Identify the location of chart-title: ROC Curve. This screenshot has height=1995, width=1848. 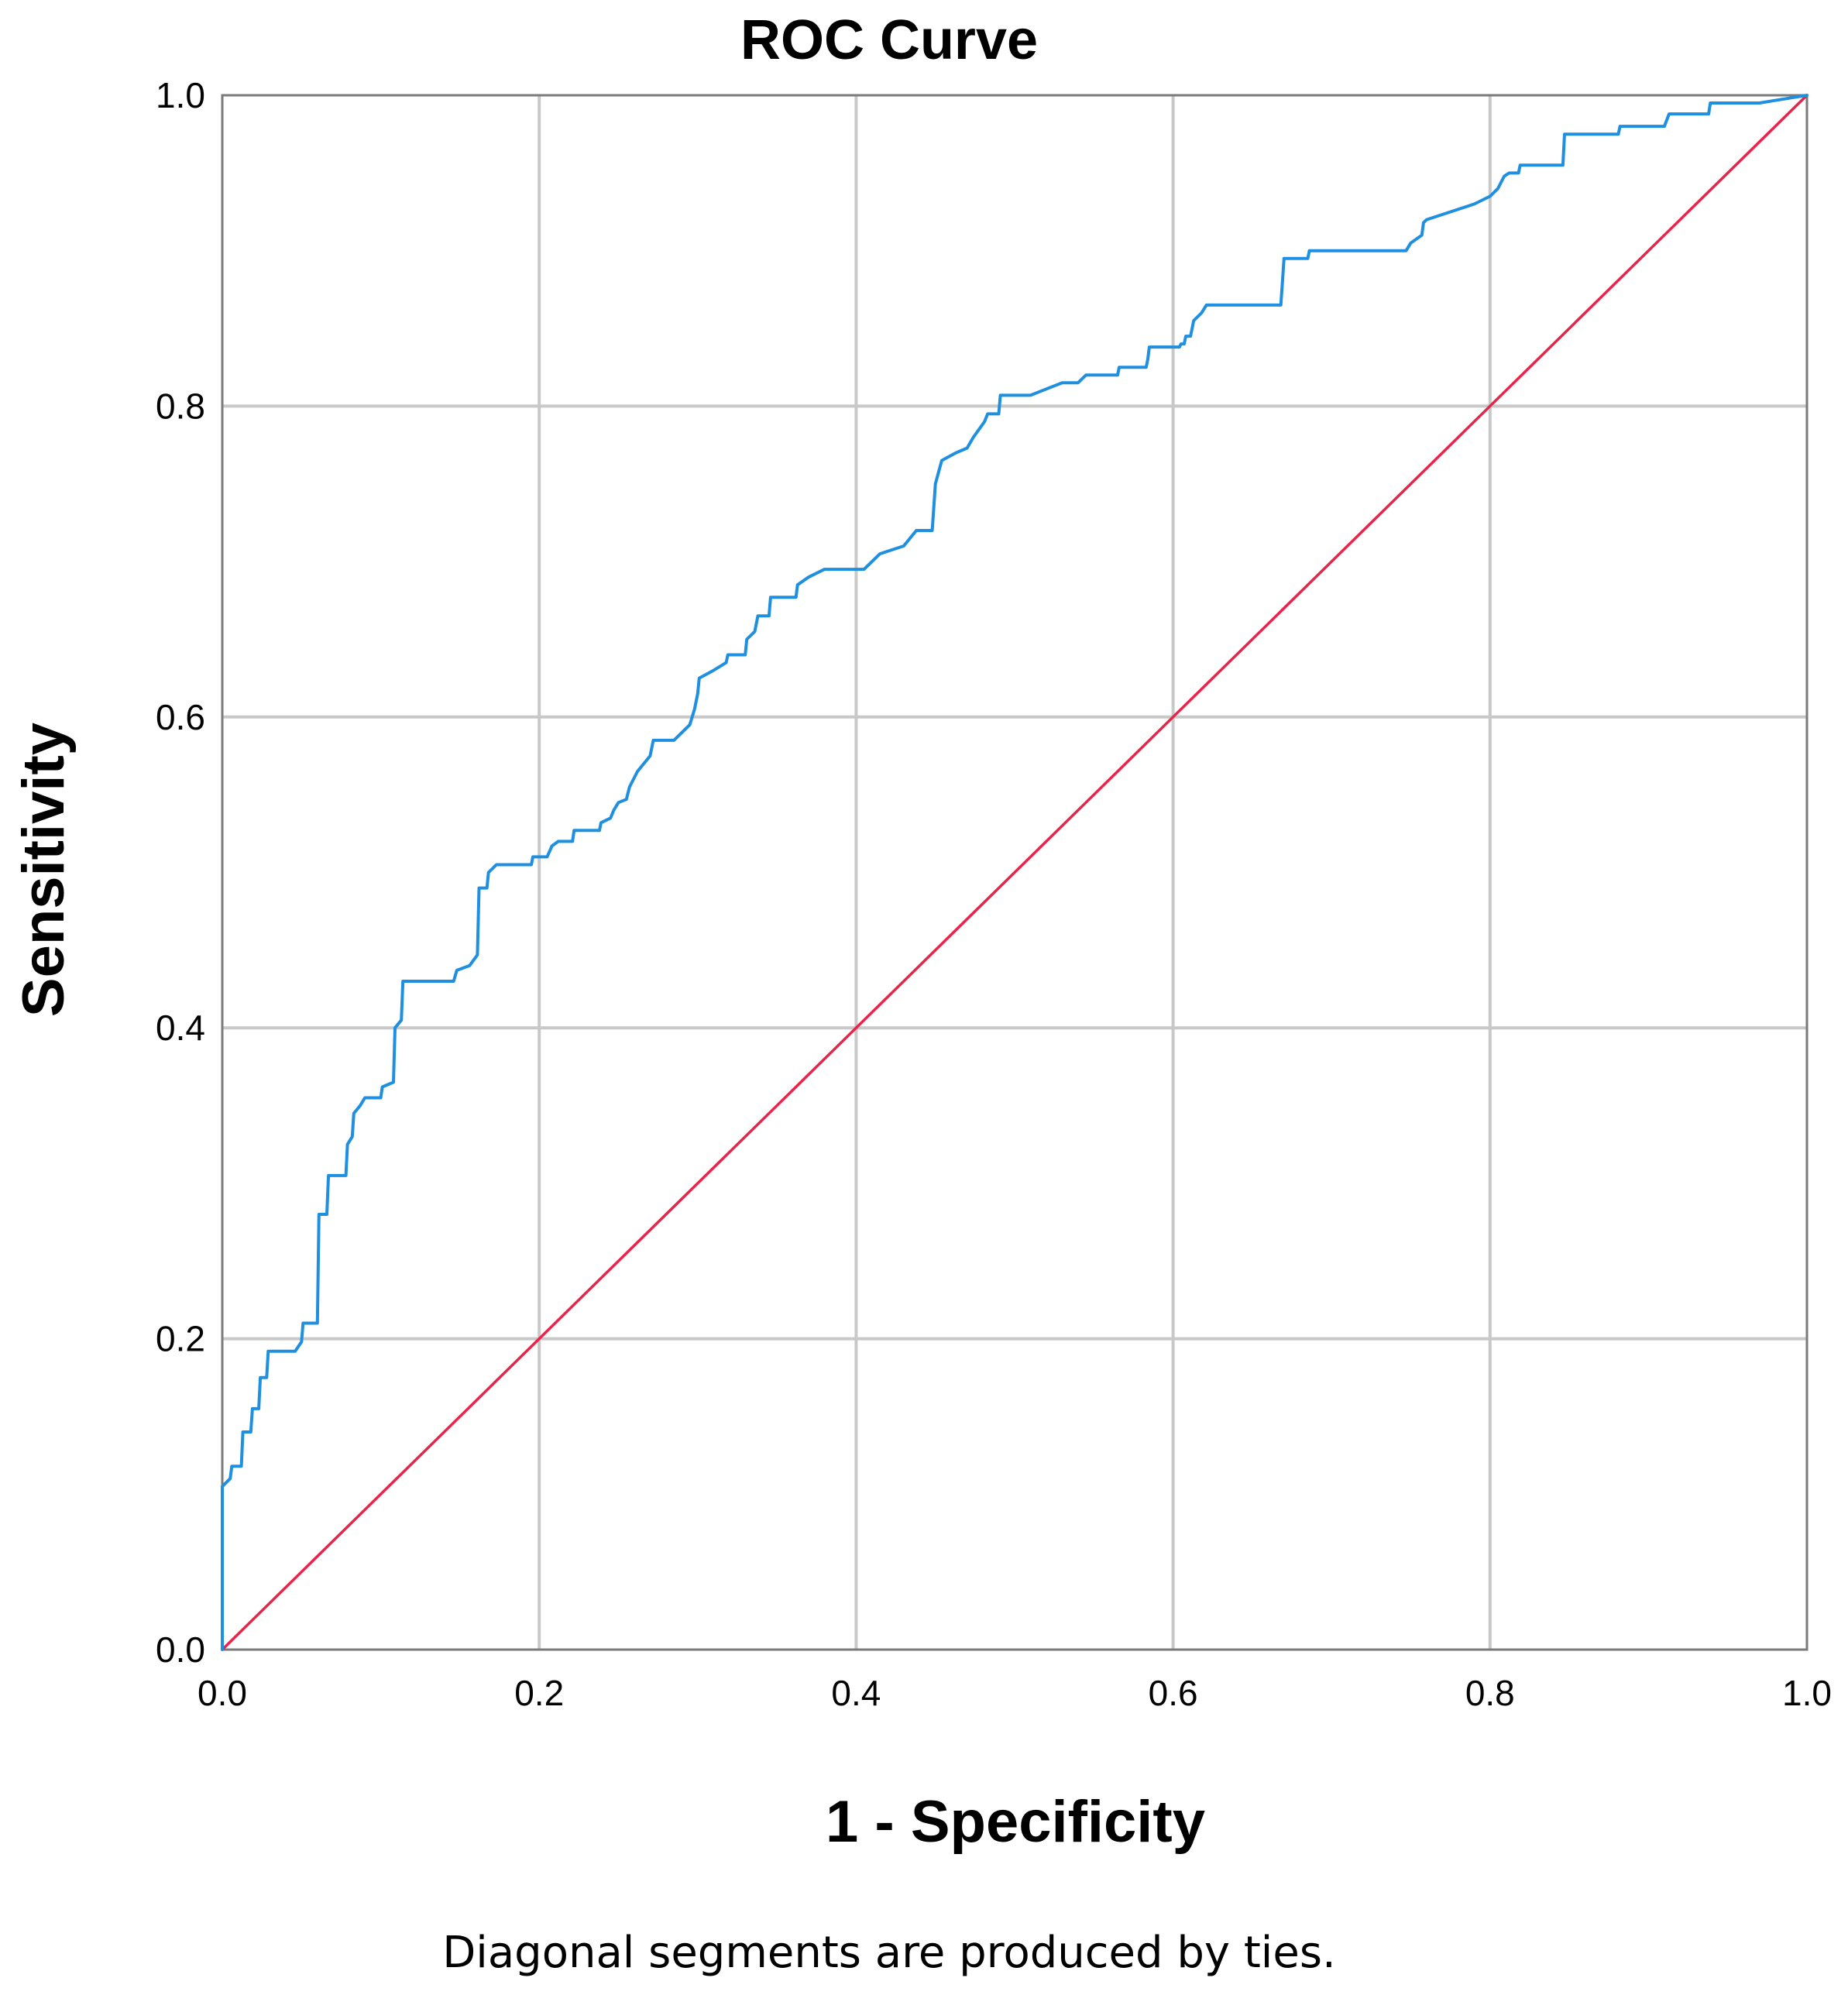
(889, 40).